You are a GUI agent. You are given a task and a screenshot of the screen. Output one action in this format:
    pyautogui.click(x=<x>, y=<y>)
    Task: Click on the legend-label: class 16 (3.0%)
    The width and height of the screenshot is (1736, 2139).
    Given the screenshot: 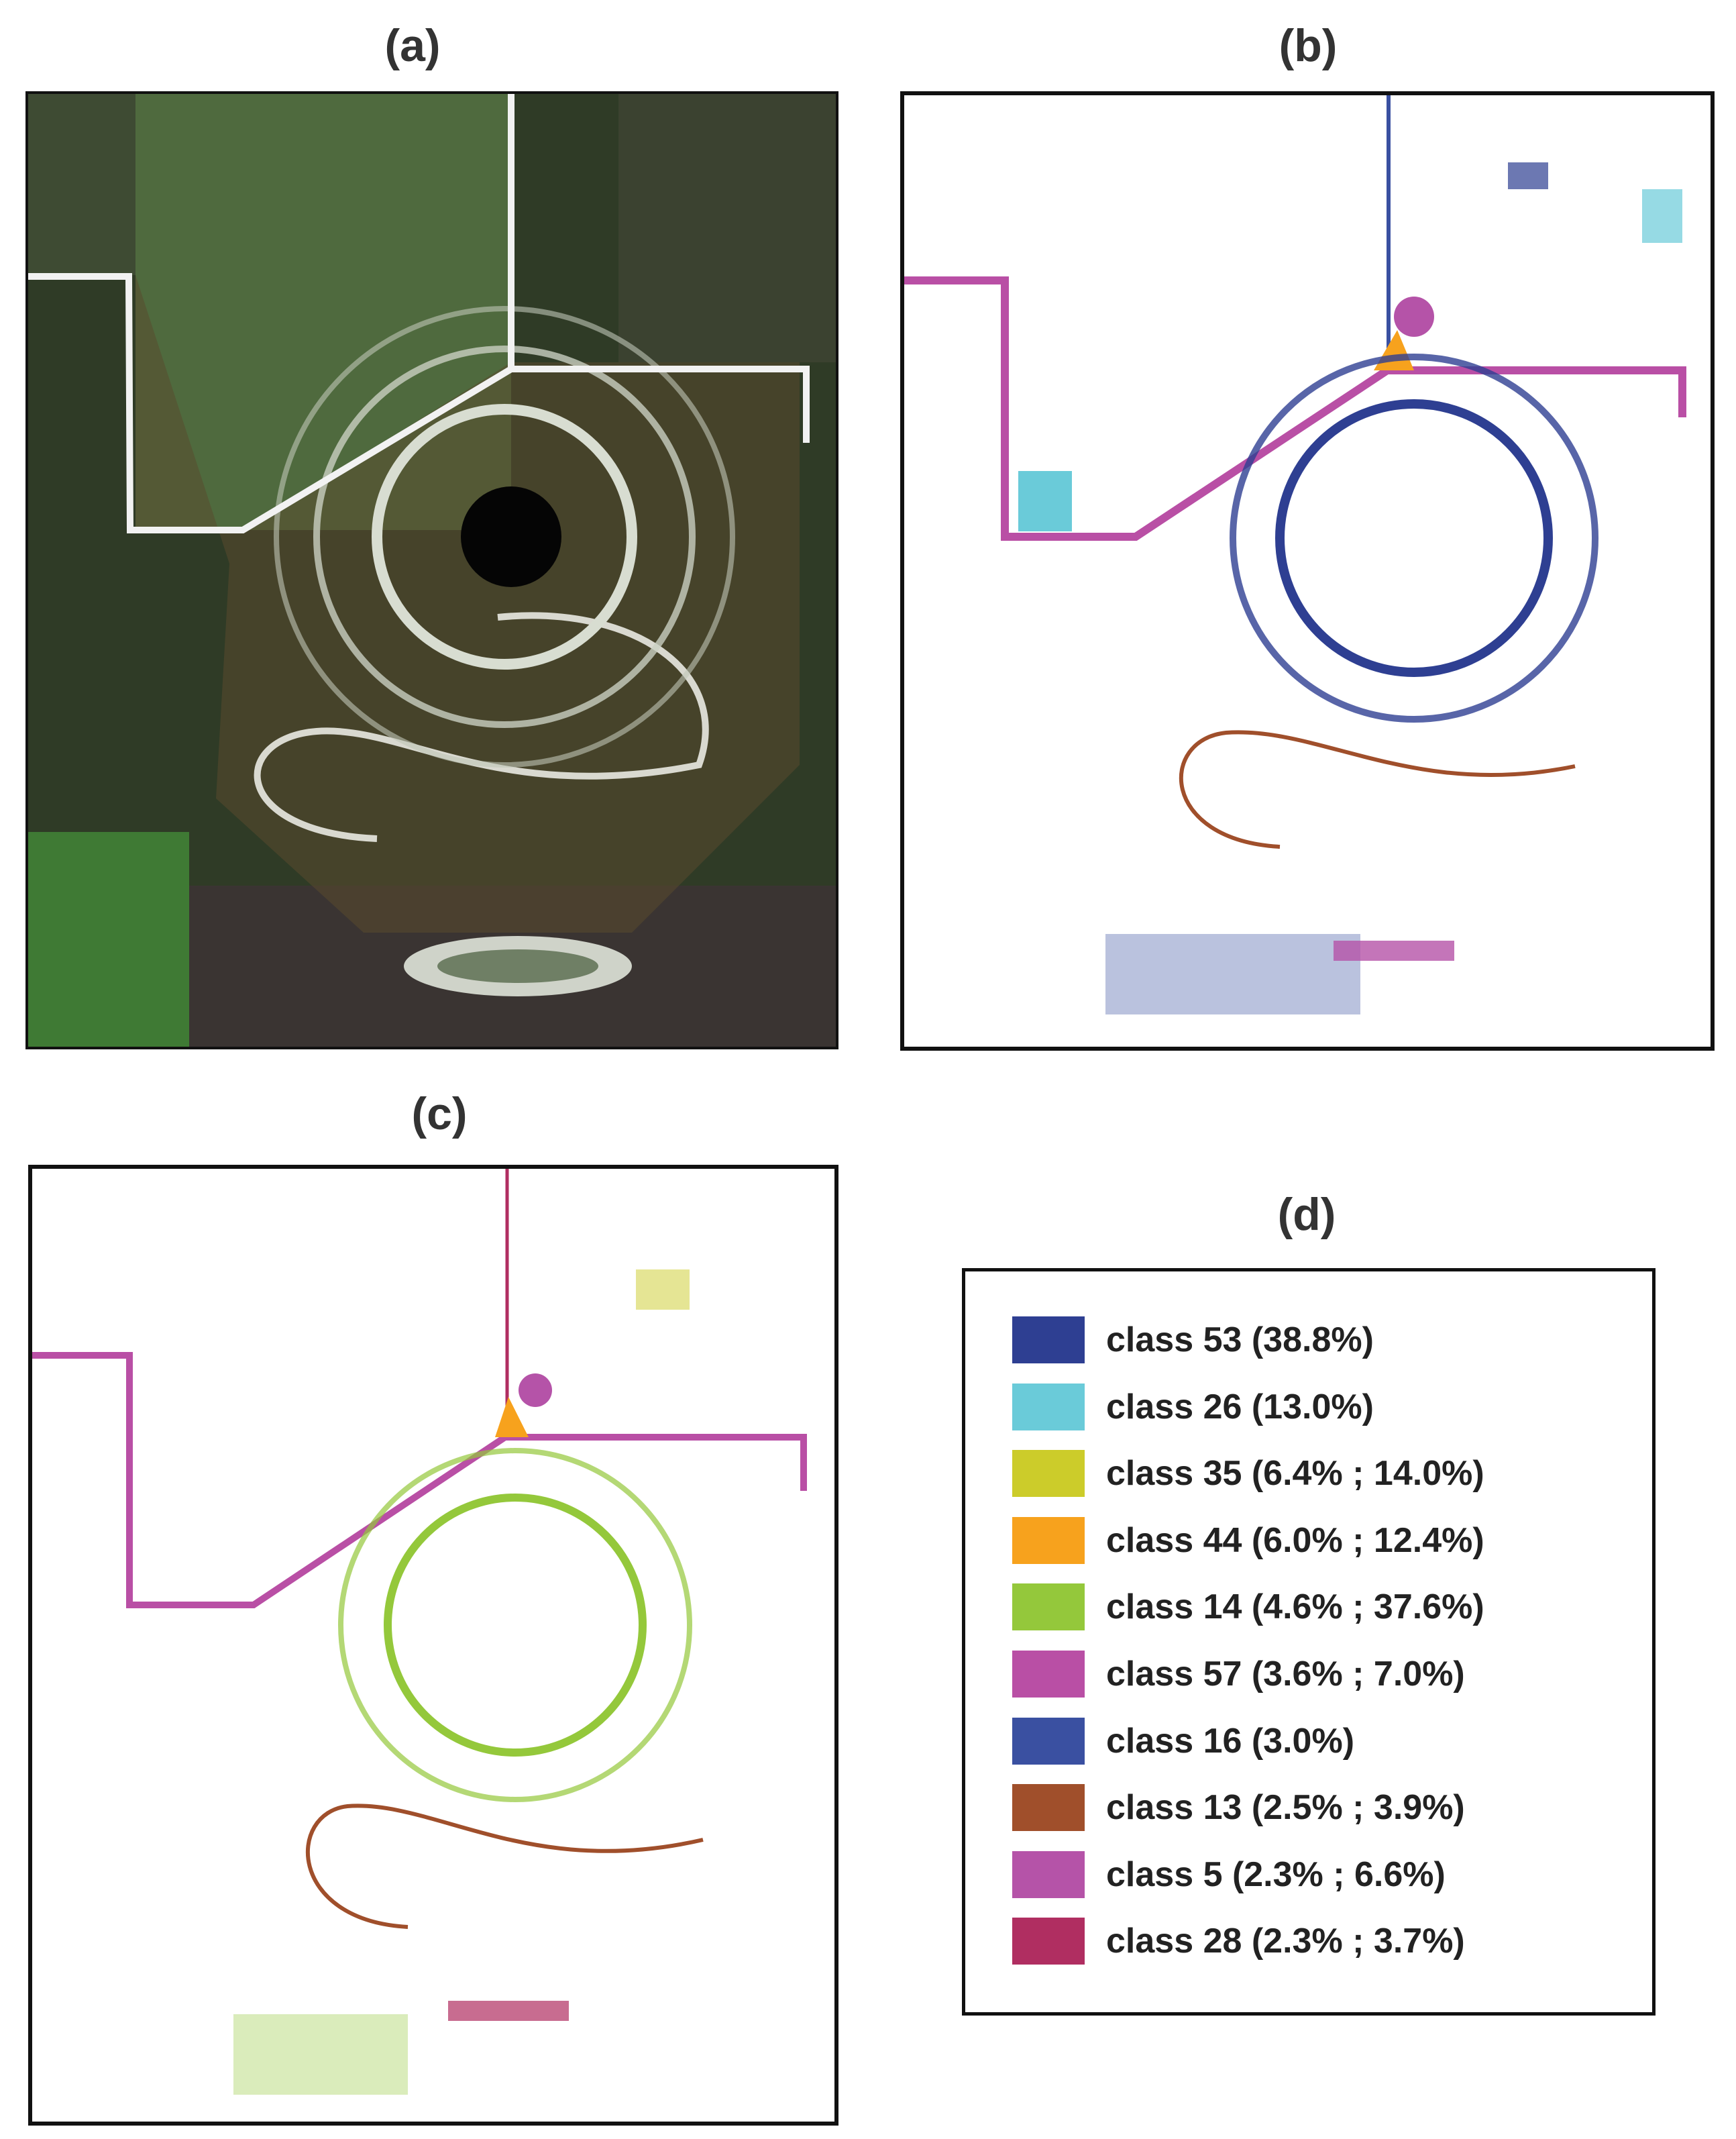 What is the action you would take?
    pyautogui.click(x=1230, y=1741)
    